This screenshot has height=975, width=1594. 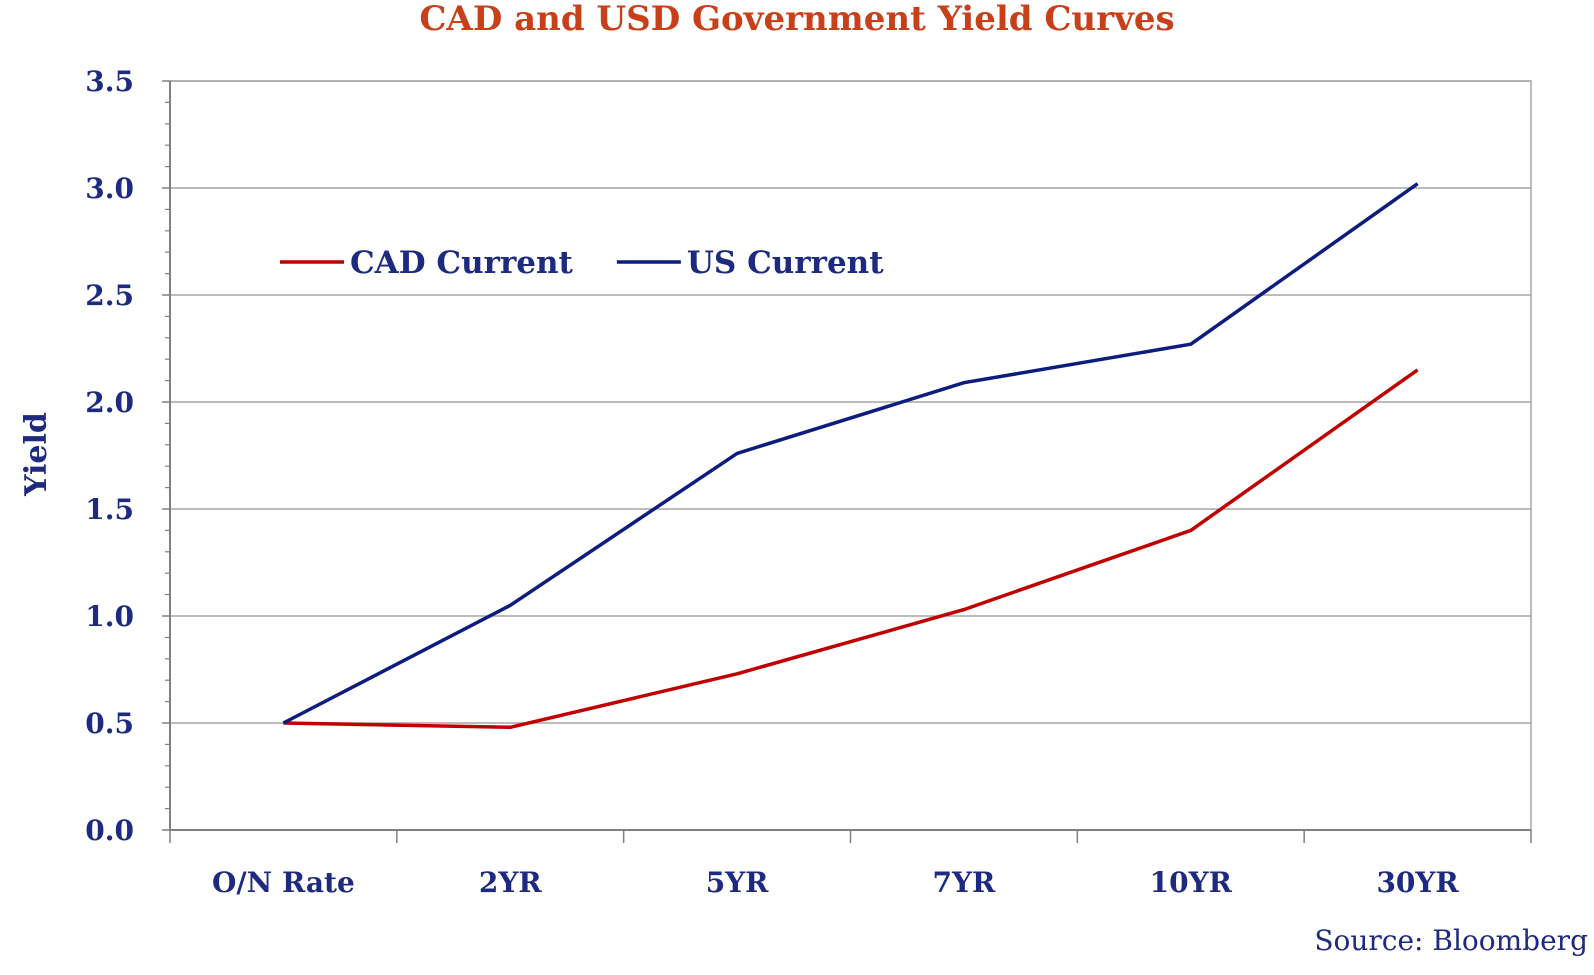 What do you see at coordinates (510, 882) in the screenshot?
I see `x-tick-label: 2YR` at bounding box center [510, 882].